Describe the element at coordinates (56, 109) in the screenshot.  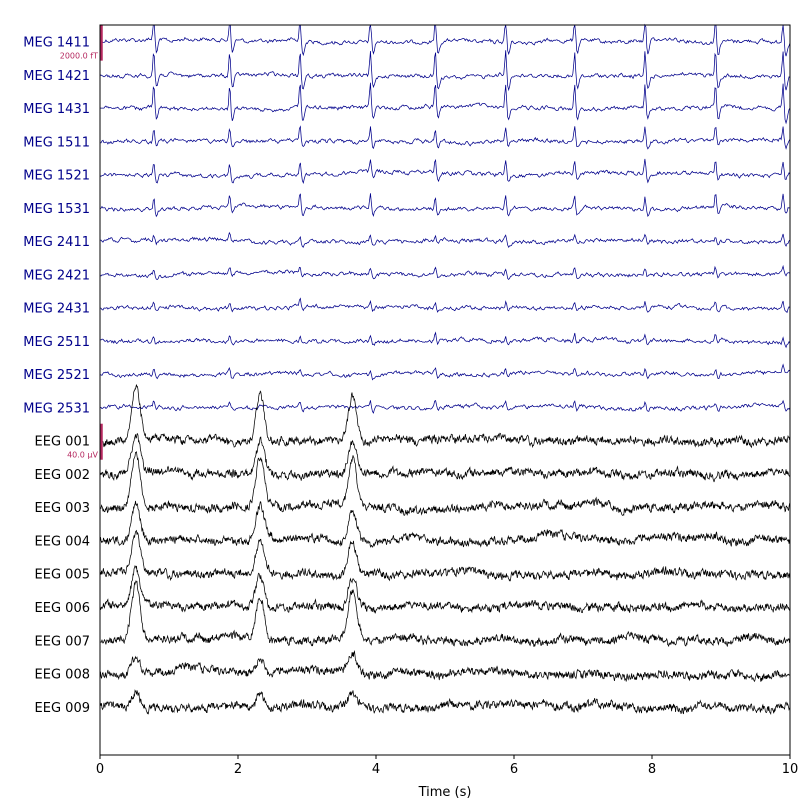
I see `channel-label: MEG 1431` at that location.